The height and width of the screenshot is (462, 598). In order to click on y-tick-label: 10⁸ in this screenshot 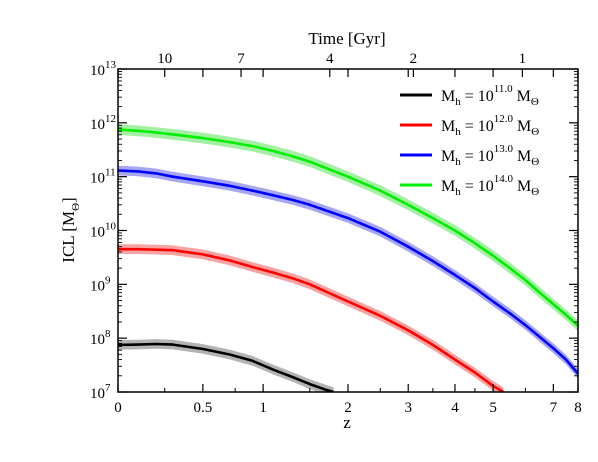, I will do `click(100, 338)`.